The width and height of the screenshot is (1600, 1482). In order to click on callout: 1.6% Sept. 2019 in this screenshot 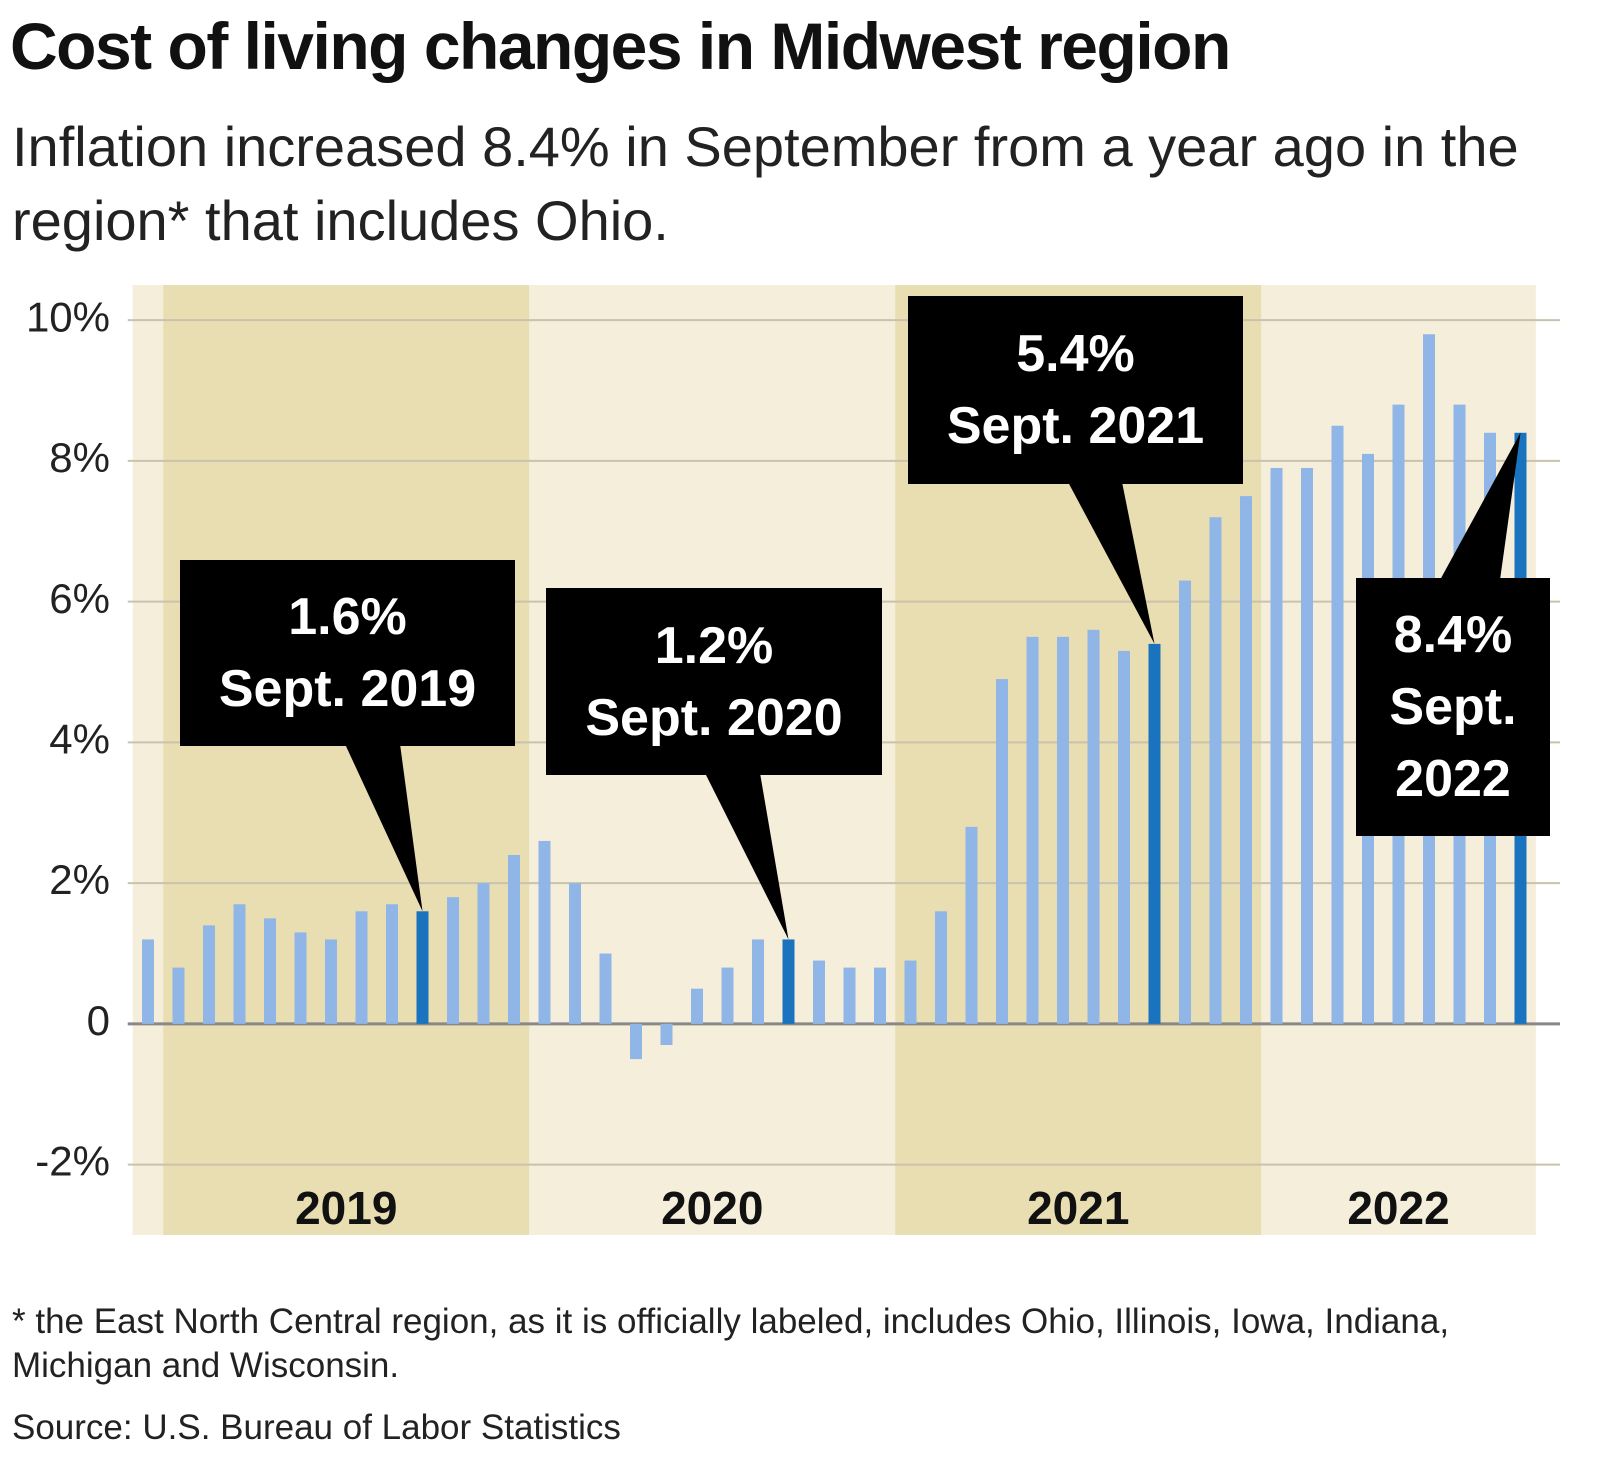, I will do `click(347, 653)`.